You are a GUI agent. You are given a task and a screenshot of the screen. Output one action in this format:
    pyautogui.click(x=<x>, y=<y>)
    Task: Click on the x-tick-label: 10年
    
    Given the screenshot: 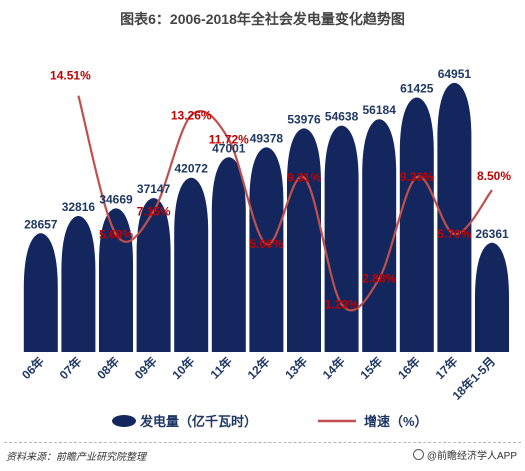 What is the action you would take?
    pyautogui.click(x=183, y=368)
    